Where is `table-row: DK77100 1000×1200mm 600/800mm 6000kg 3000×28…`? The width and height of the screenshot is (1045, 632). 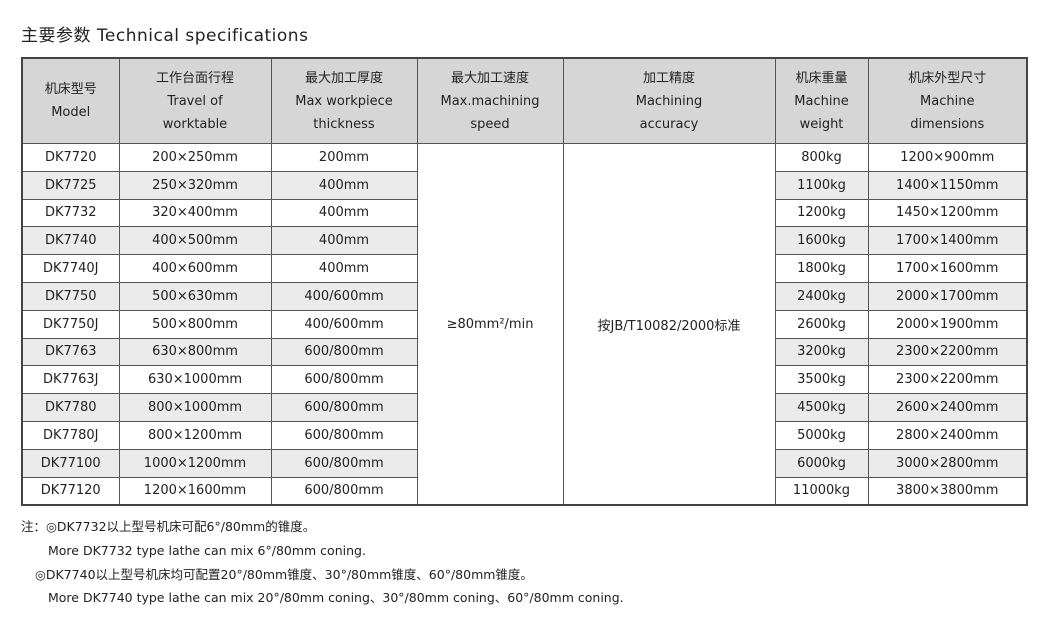 table-row: DK77100 1000×1200mm 600/800mm 6000kg 3000×28… is located at coordinates (524, 463).